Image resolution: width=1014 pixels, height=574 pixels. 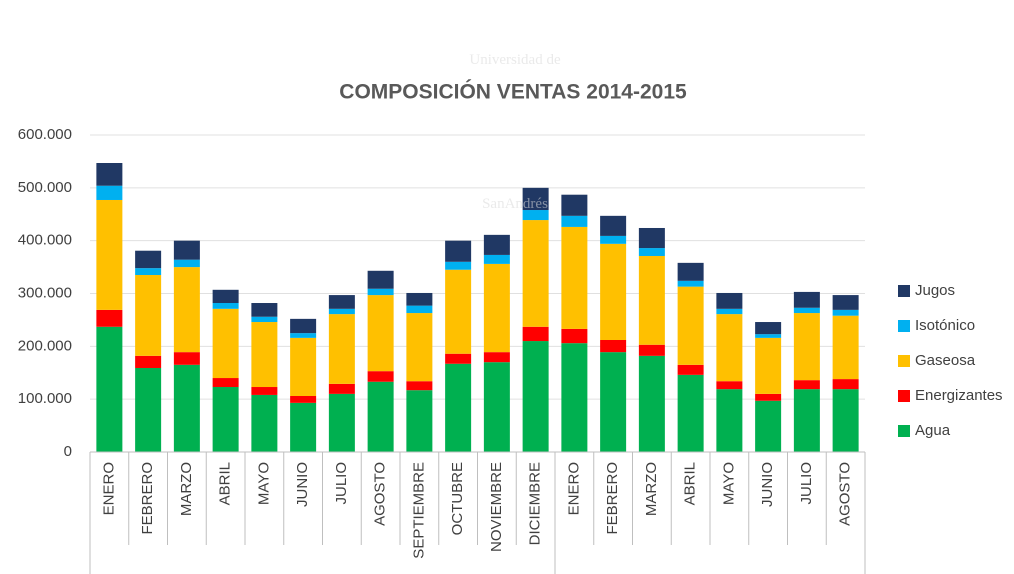 What do you see at coordinates (496, 507) in the screenshot?
I see `x-tick-label: NOVIEMBRE` at bounding box center [496, 507].